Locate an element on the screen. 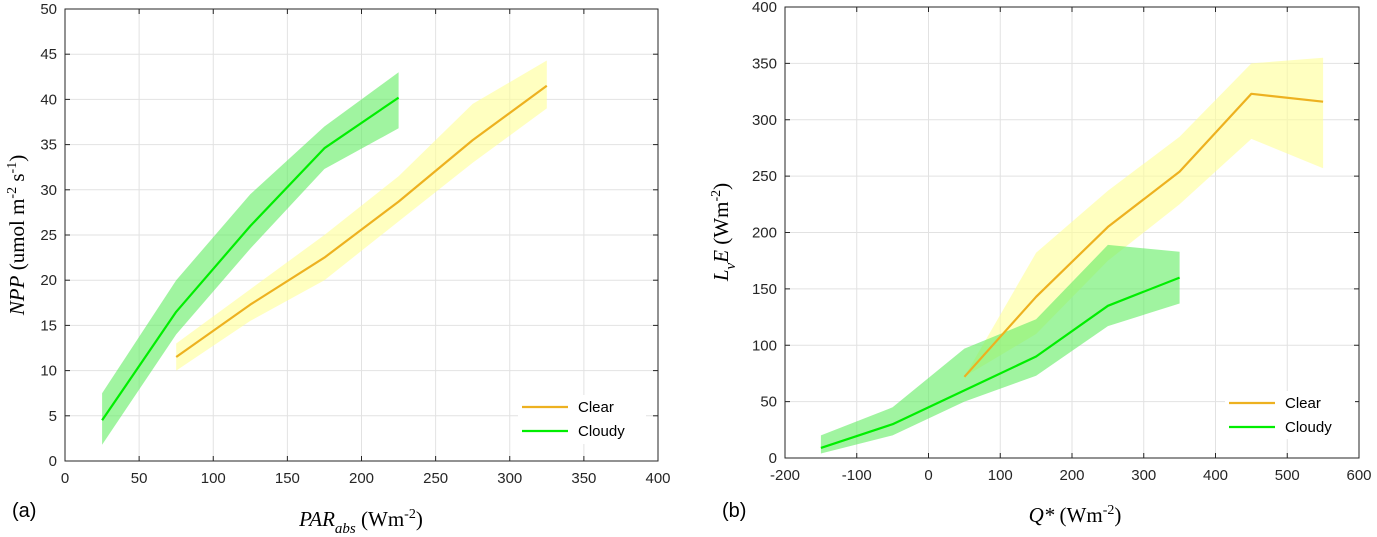  y-axis-label-sub: v is located at coordinates (731, 265).